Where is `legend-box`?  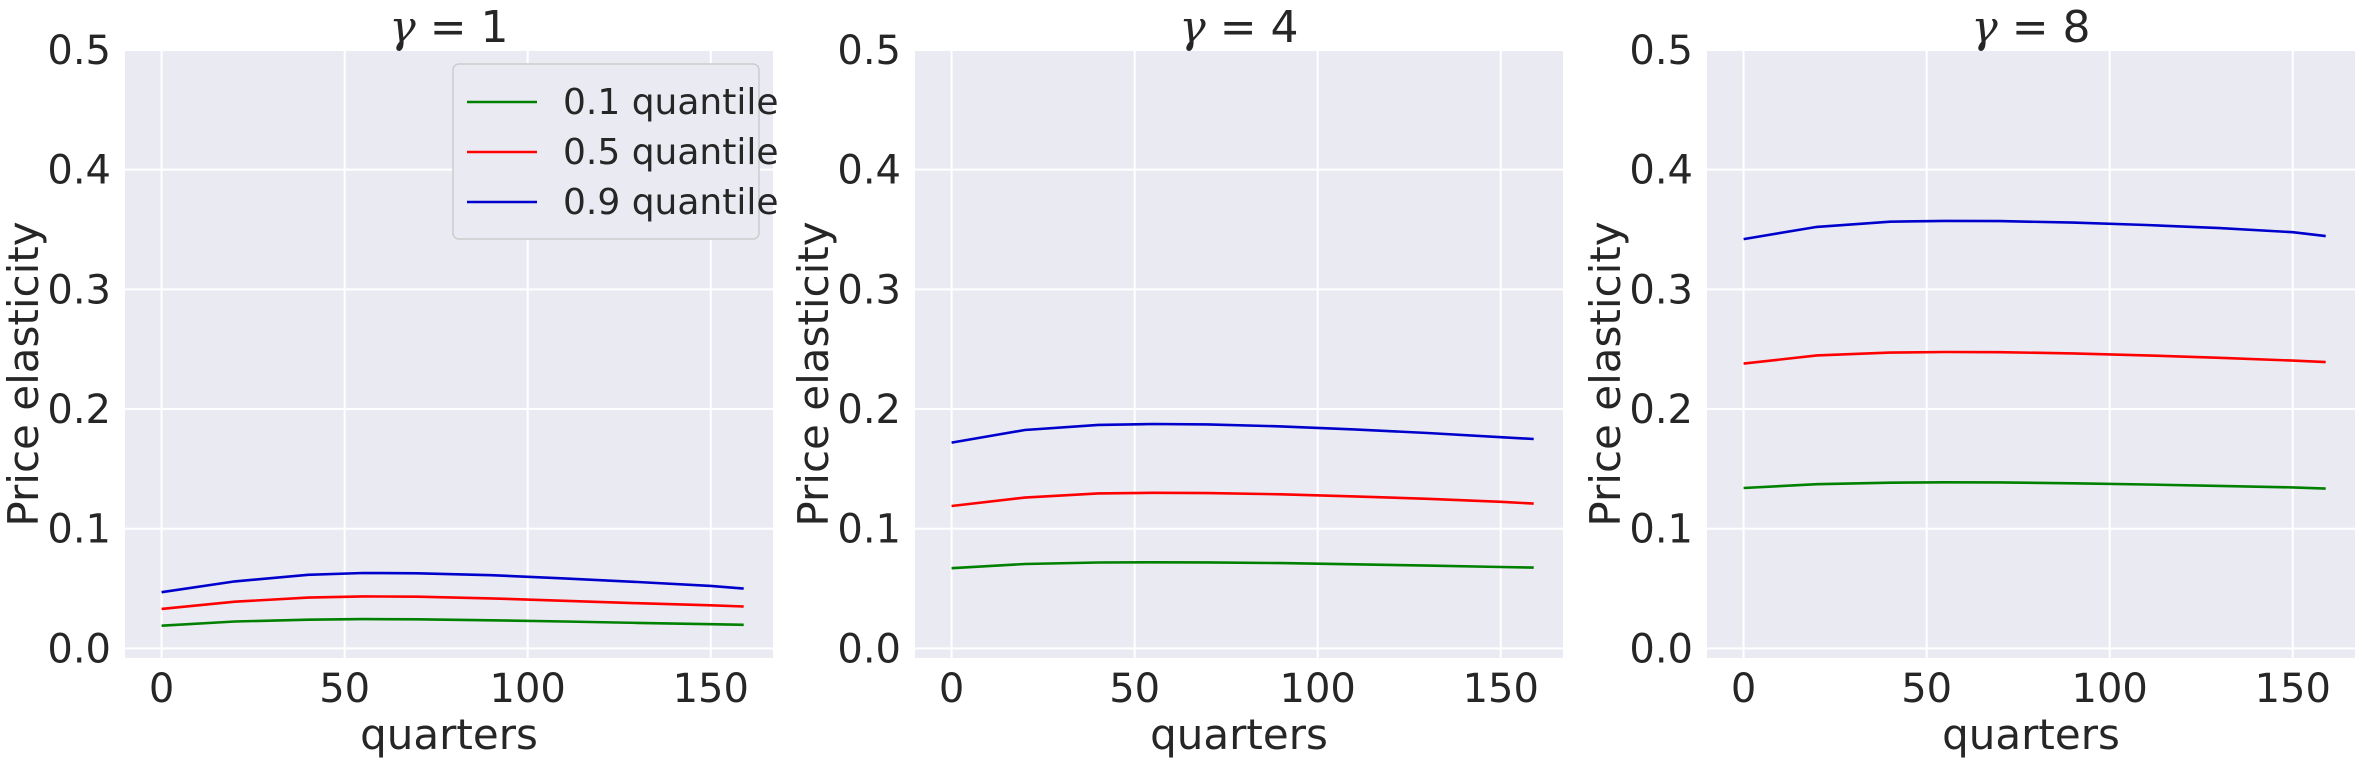 legend-box is located at coordinates (606, 151).